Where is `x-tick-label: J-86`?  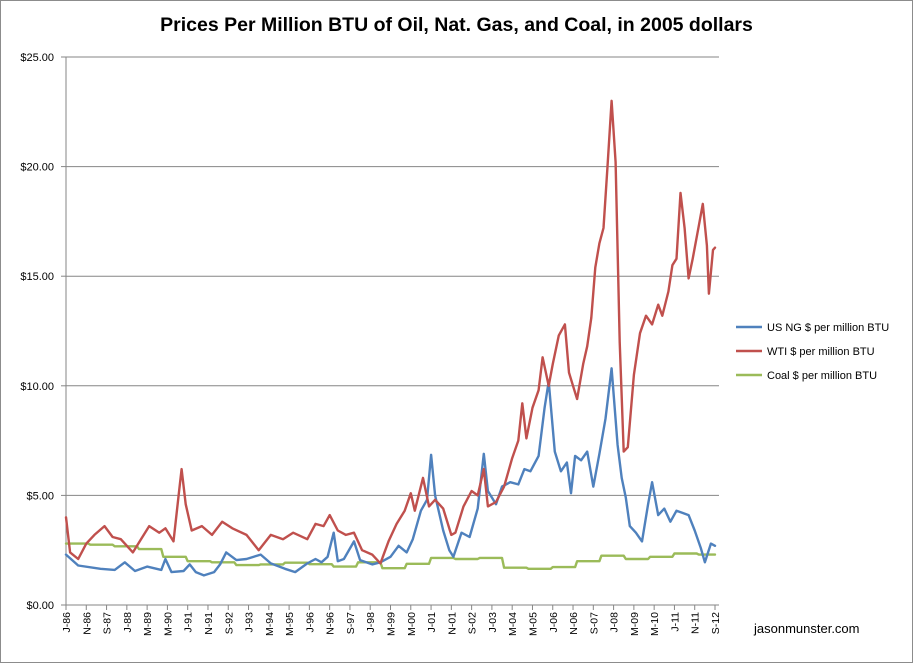
x-tick-label: J-86 is located at coordinates (67, 622).